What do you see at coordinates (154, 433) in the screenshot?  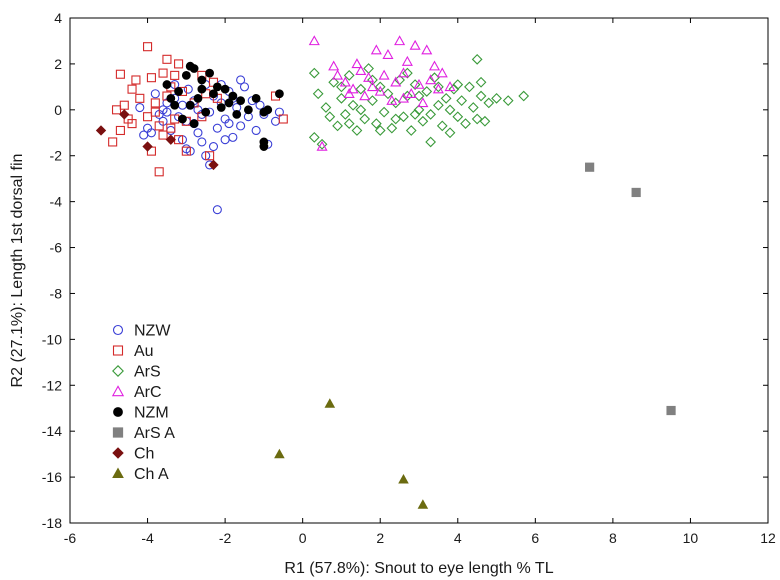 I see `legend-label: ArS A` at bounding box center [154, 433].